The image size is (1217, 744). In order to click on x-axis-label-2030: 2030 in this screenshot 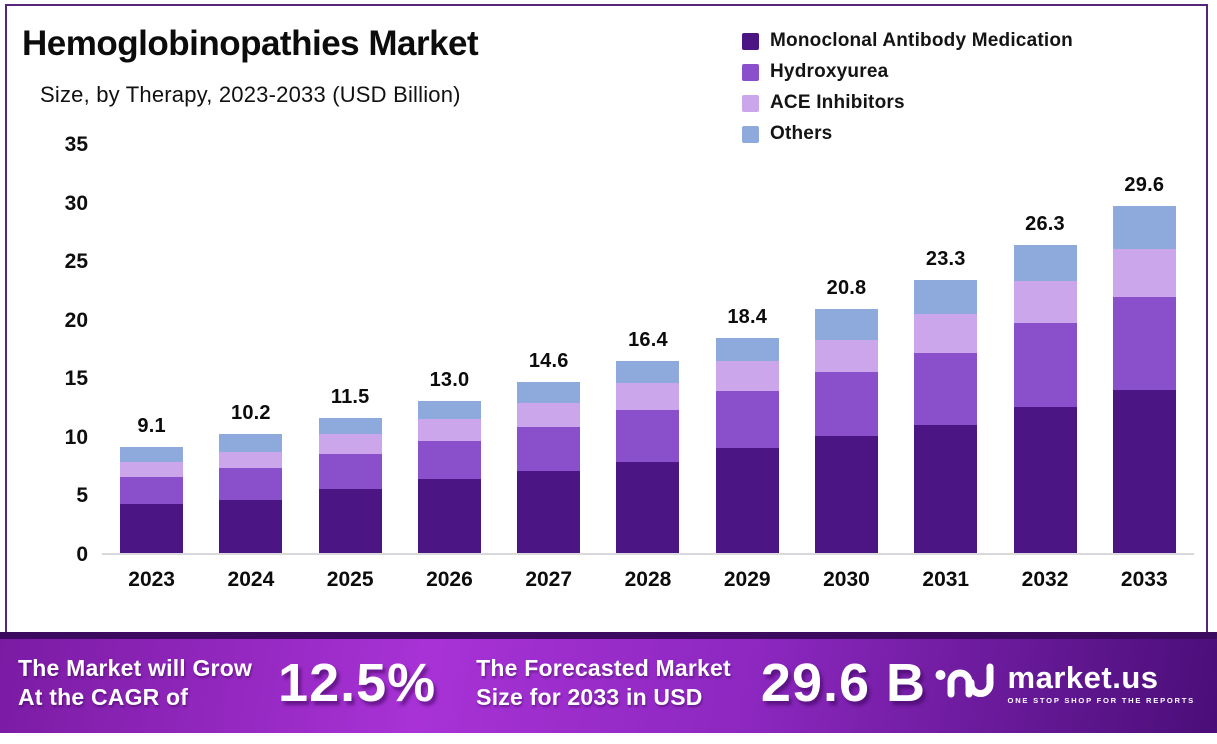, I will do `click(846, 579)`.